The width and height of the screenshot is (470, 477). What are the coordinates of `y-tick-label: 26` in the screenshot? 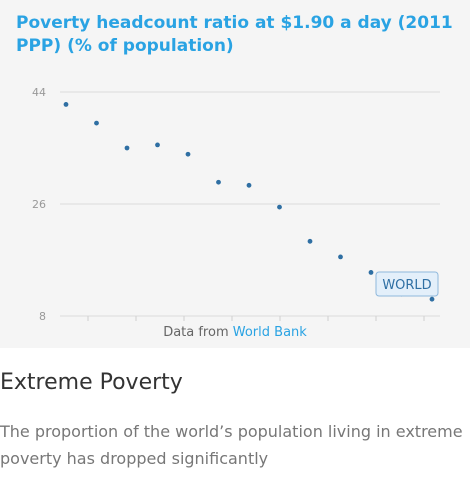 It's located at (39, 204).